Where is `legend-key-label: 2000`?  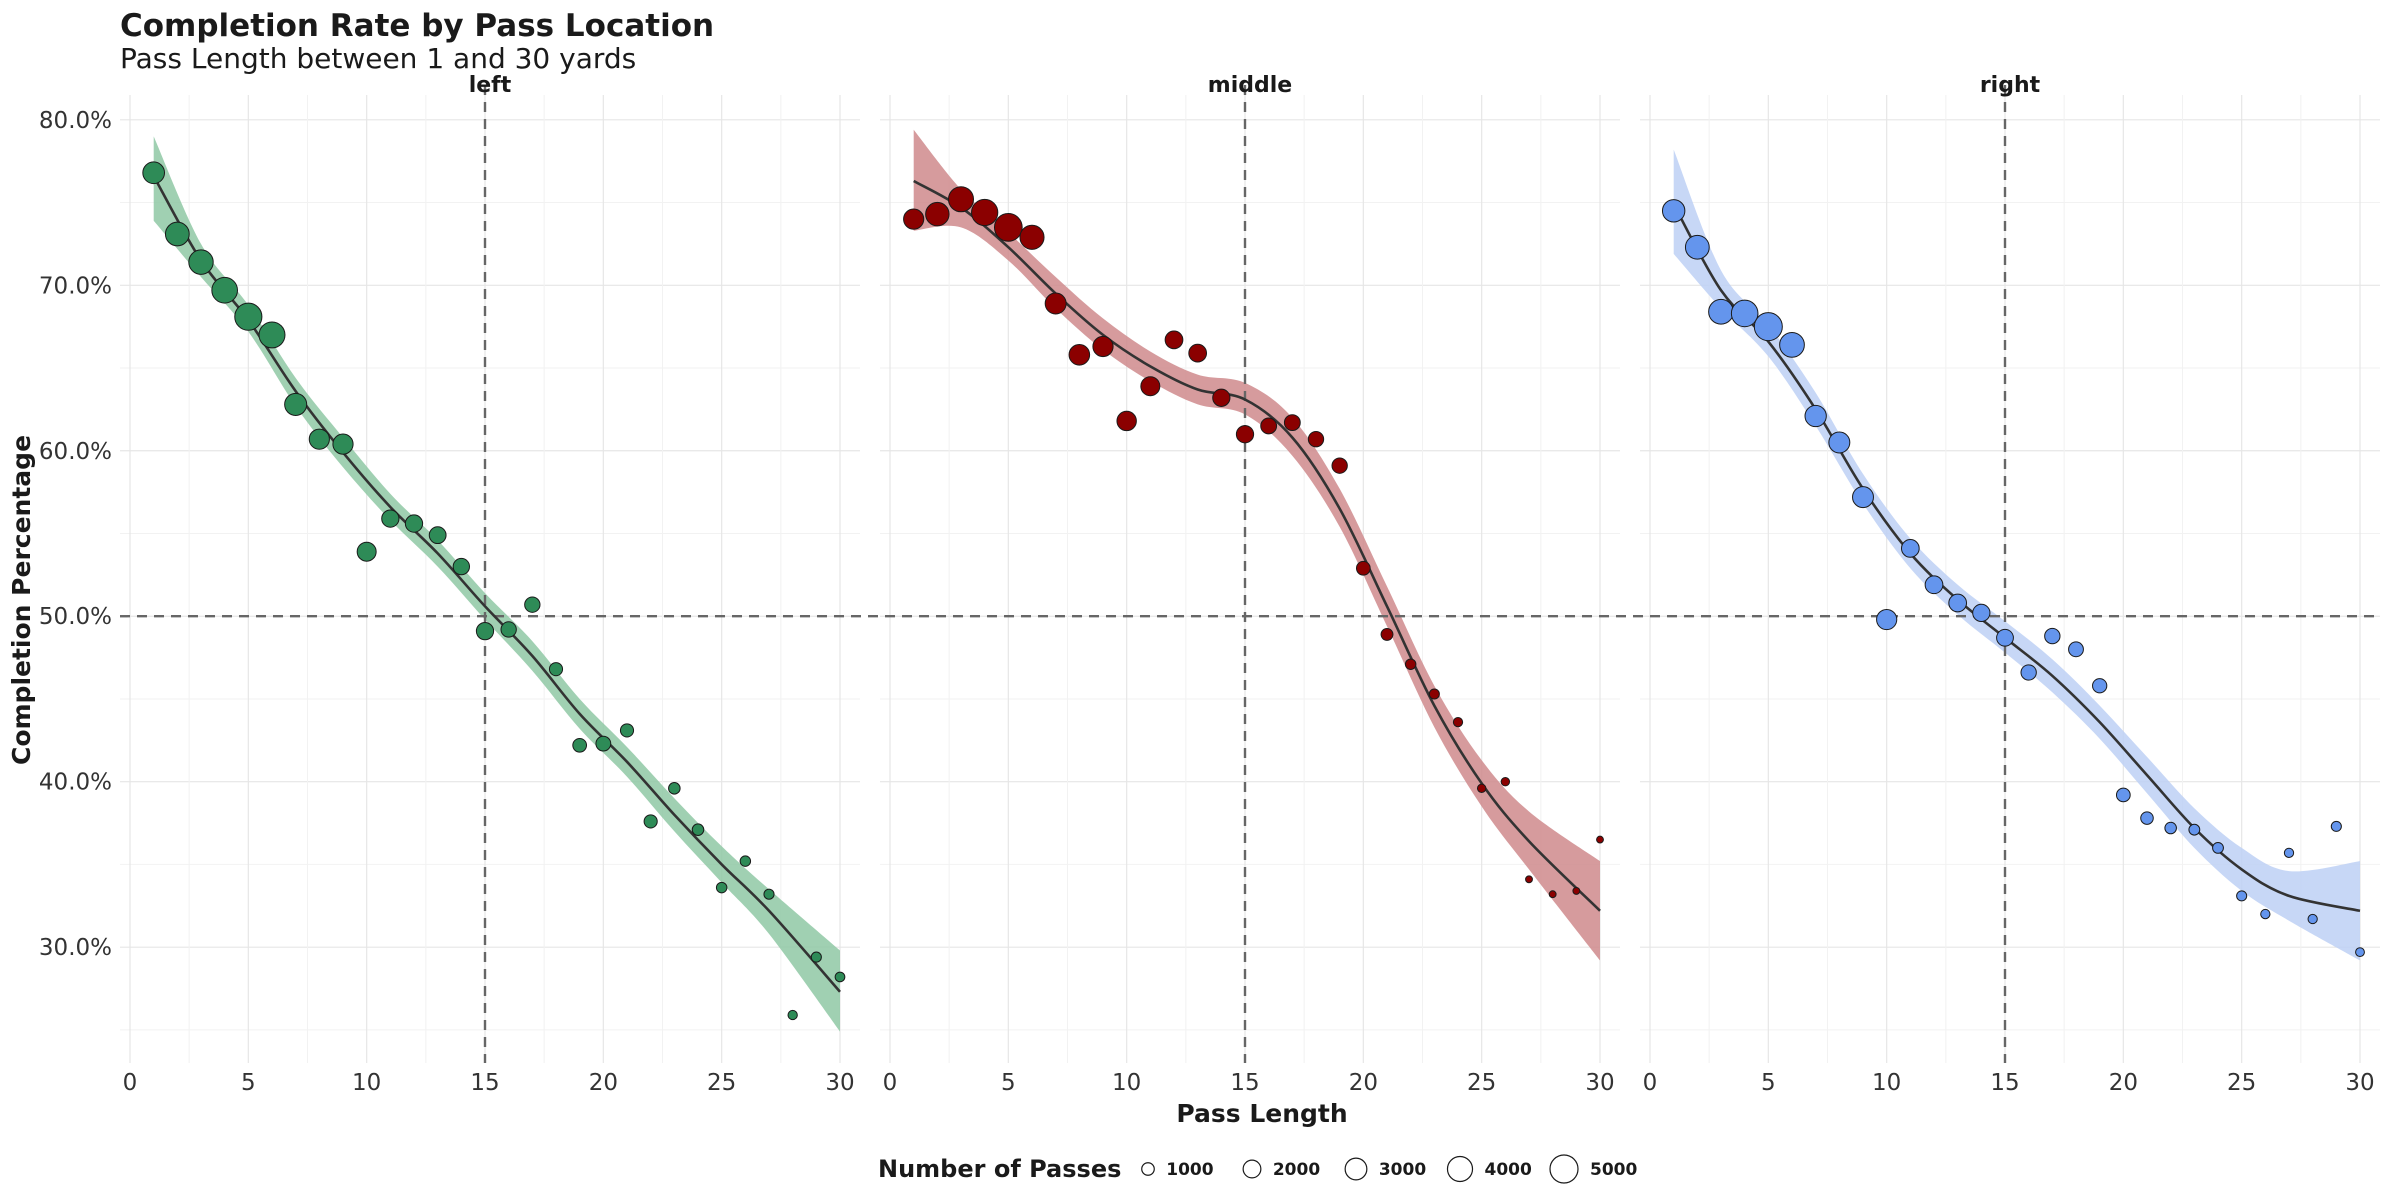 legend-key-label: 2000 is located at coordinates (1296, 1170).